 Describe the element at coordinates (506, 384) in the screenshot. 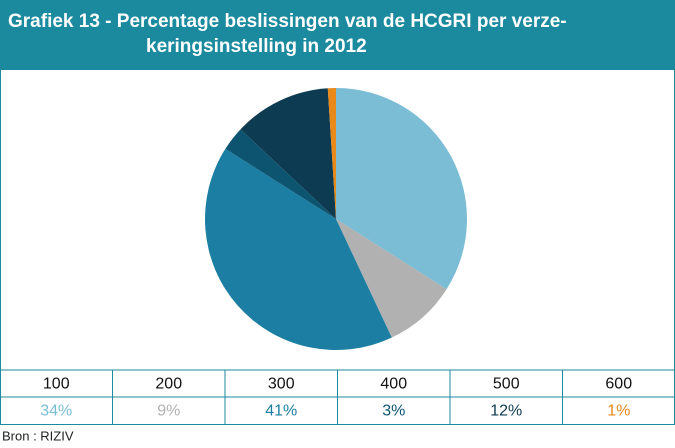

I see `category-label: 500` at that location.